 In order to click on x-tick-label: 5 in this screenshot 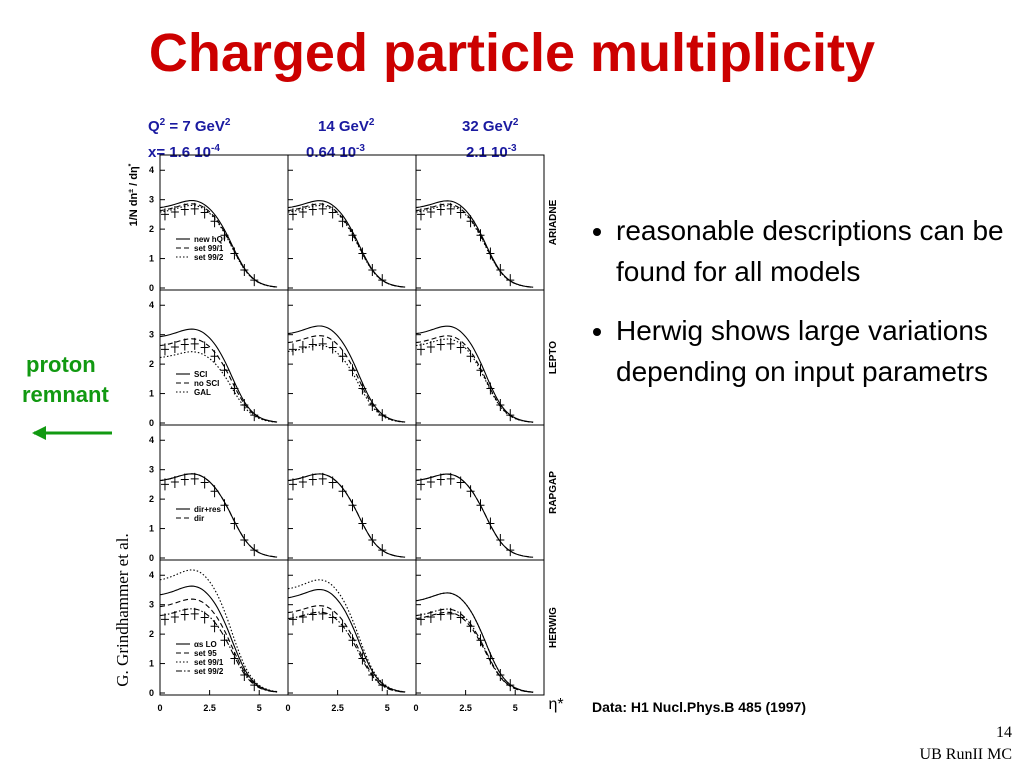, I will do `click(387, 708)`.